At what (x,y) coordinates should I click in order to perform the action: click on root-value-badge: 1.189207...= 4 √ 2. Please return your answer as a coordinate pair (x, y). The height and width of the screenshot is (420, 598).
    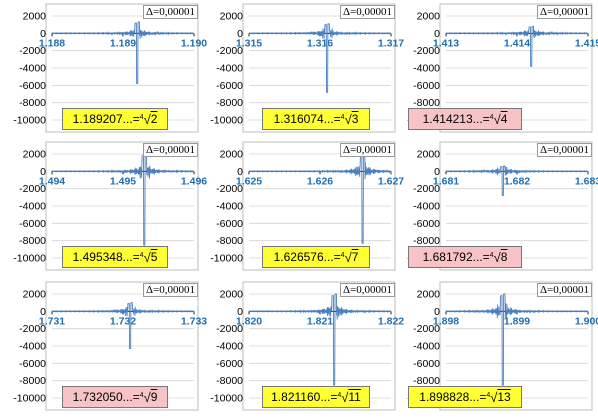
    Looking at the image, I should click on (115, 119).